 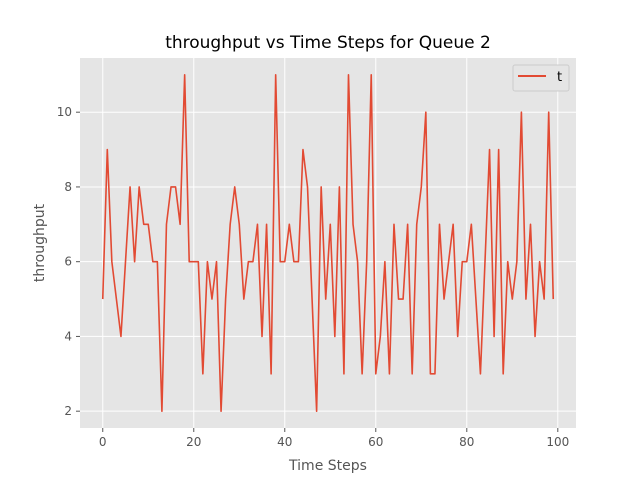 What do you see at coordinates (193, 442) in the screenshot?
I see `x-tick-label-1: 20` at bounding box center [193, 442].